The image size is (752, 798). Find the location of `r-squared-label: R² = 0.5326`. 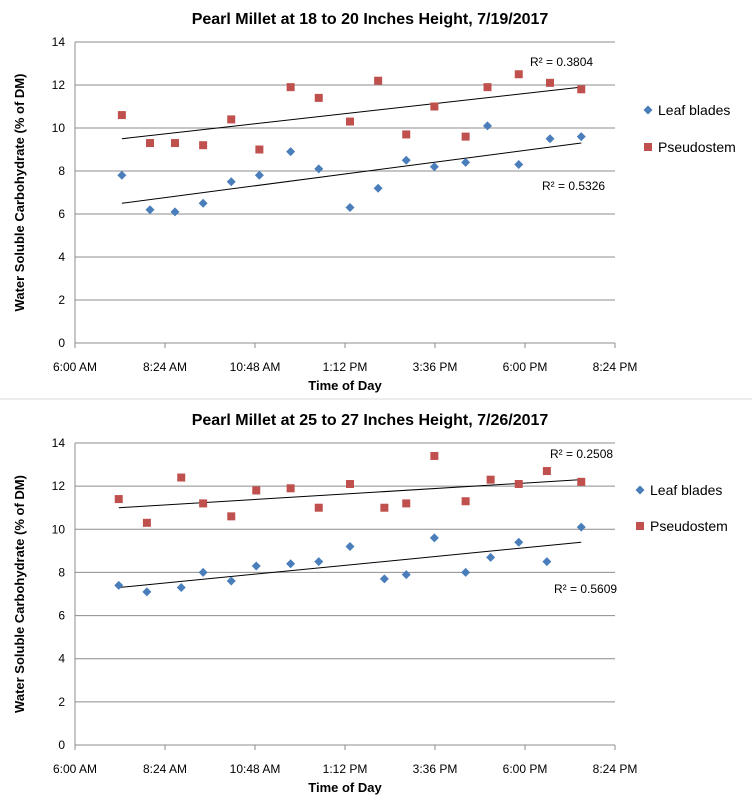

r-squared-label: R² = 0.5326 is located at coordinates (573, 186).